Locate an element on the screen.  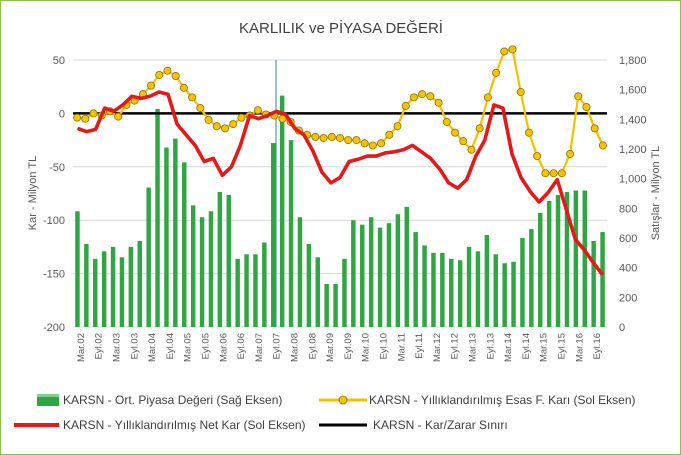
y-left-tick-label: -150 is located at coordinates (54, 275).